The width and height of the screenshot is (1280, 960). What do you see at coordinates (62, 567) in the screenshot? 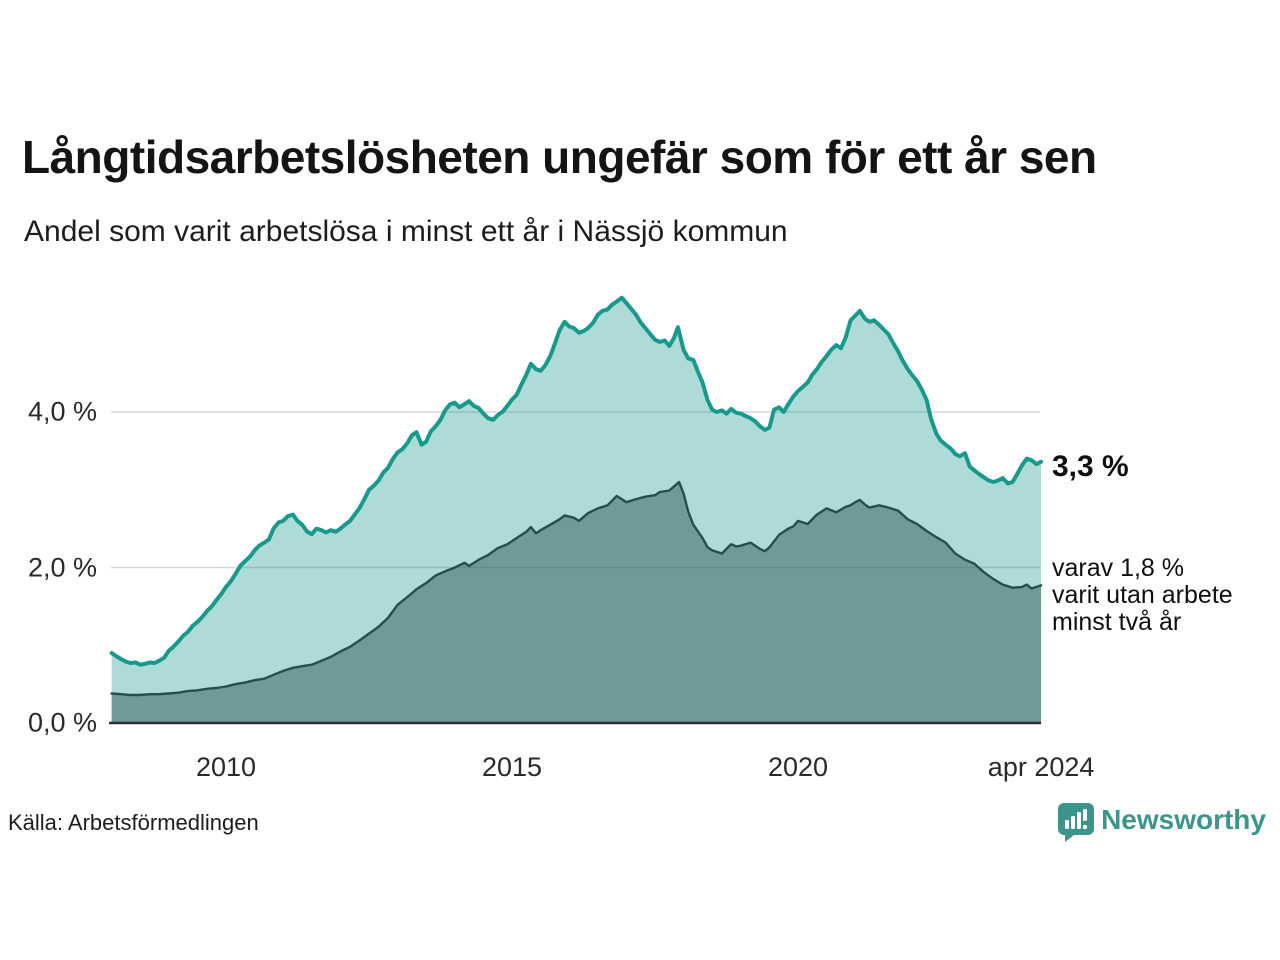
I see `y-tick-label: 2,0 %` at bounding box center [62, 567].